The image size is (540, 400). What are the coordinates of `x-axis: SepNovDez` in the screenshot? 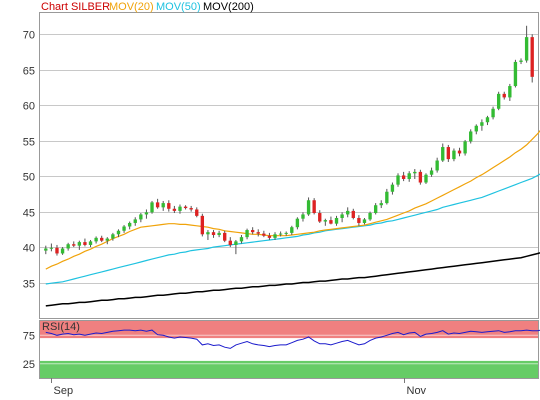 It's located at (239, 387).